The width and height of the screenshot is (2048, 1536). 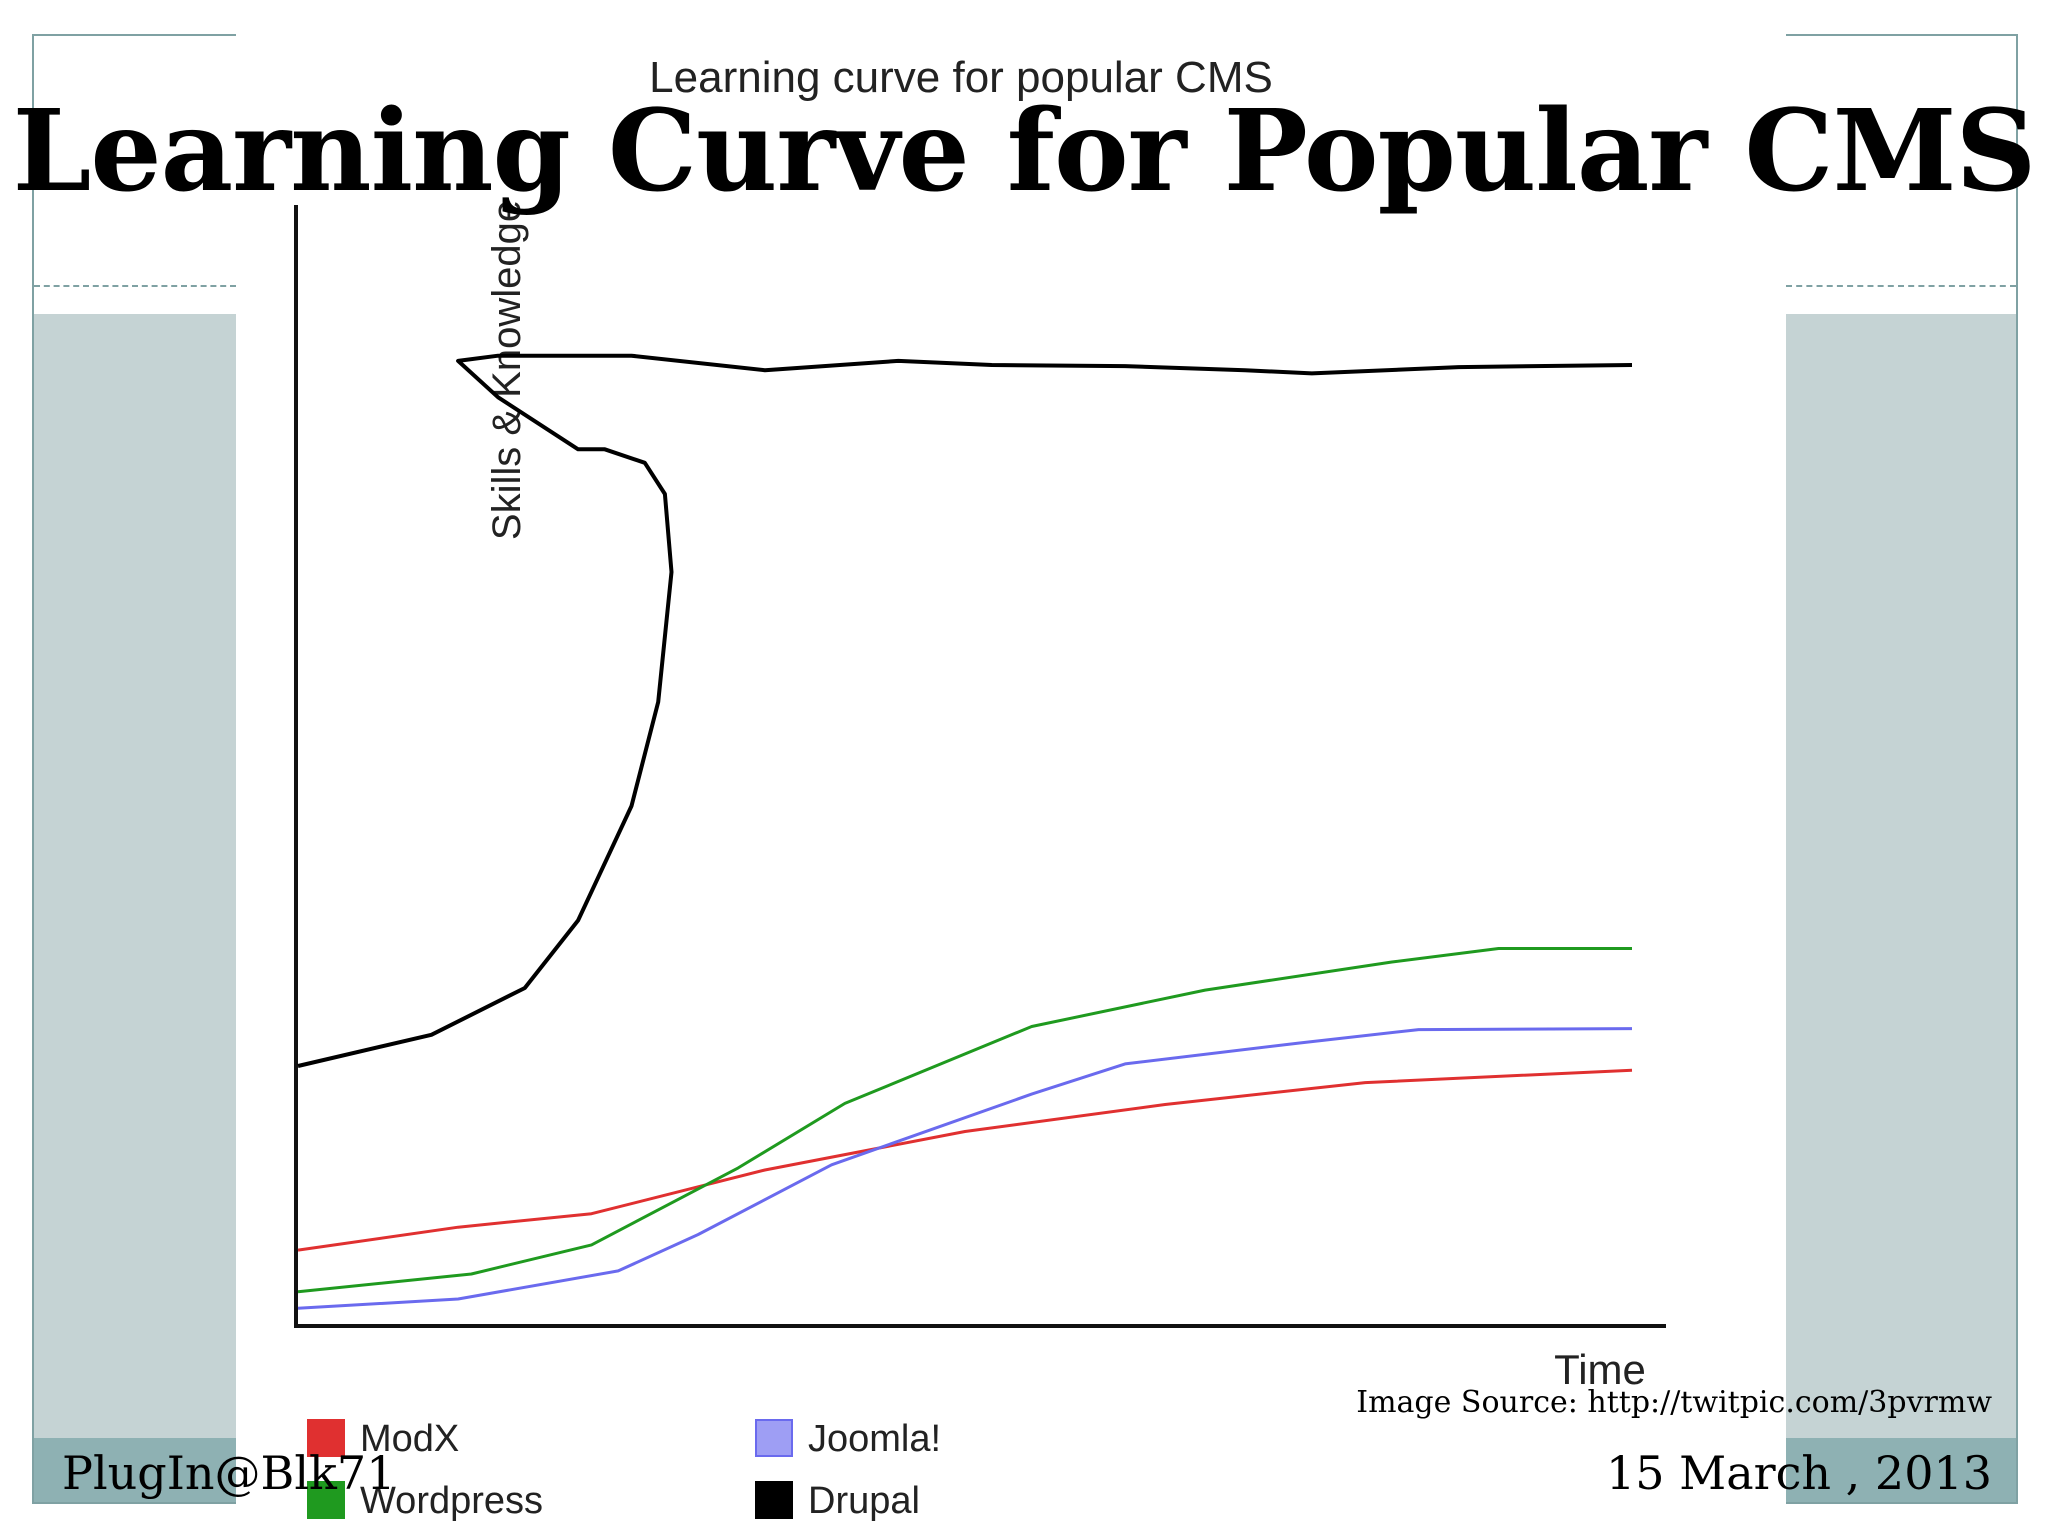 I want to click on chart-title: Learning curve for popular CMS, so click(x=961, y=77).